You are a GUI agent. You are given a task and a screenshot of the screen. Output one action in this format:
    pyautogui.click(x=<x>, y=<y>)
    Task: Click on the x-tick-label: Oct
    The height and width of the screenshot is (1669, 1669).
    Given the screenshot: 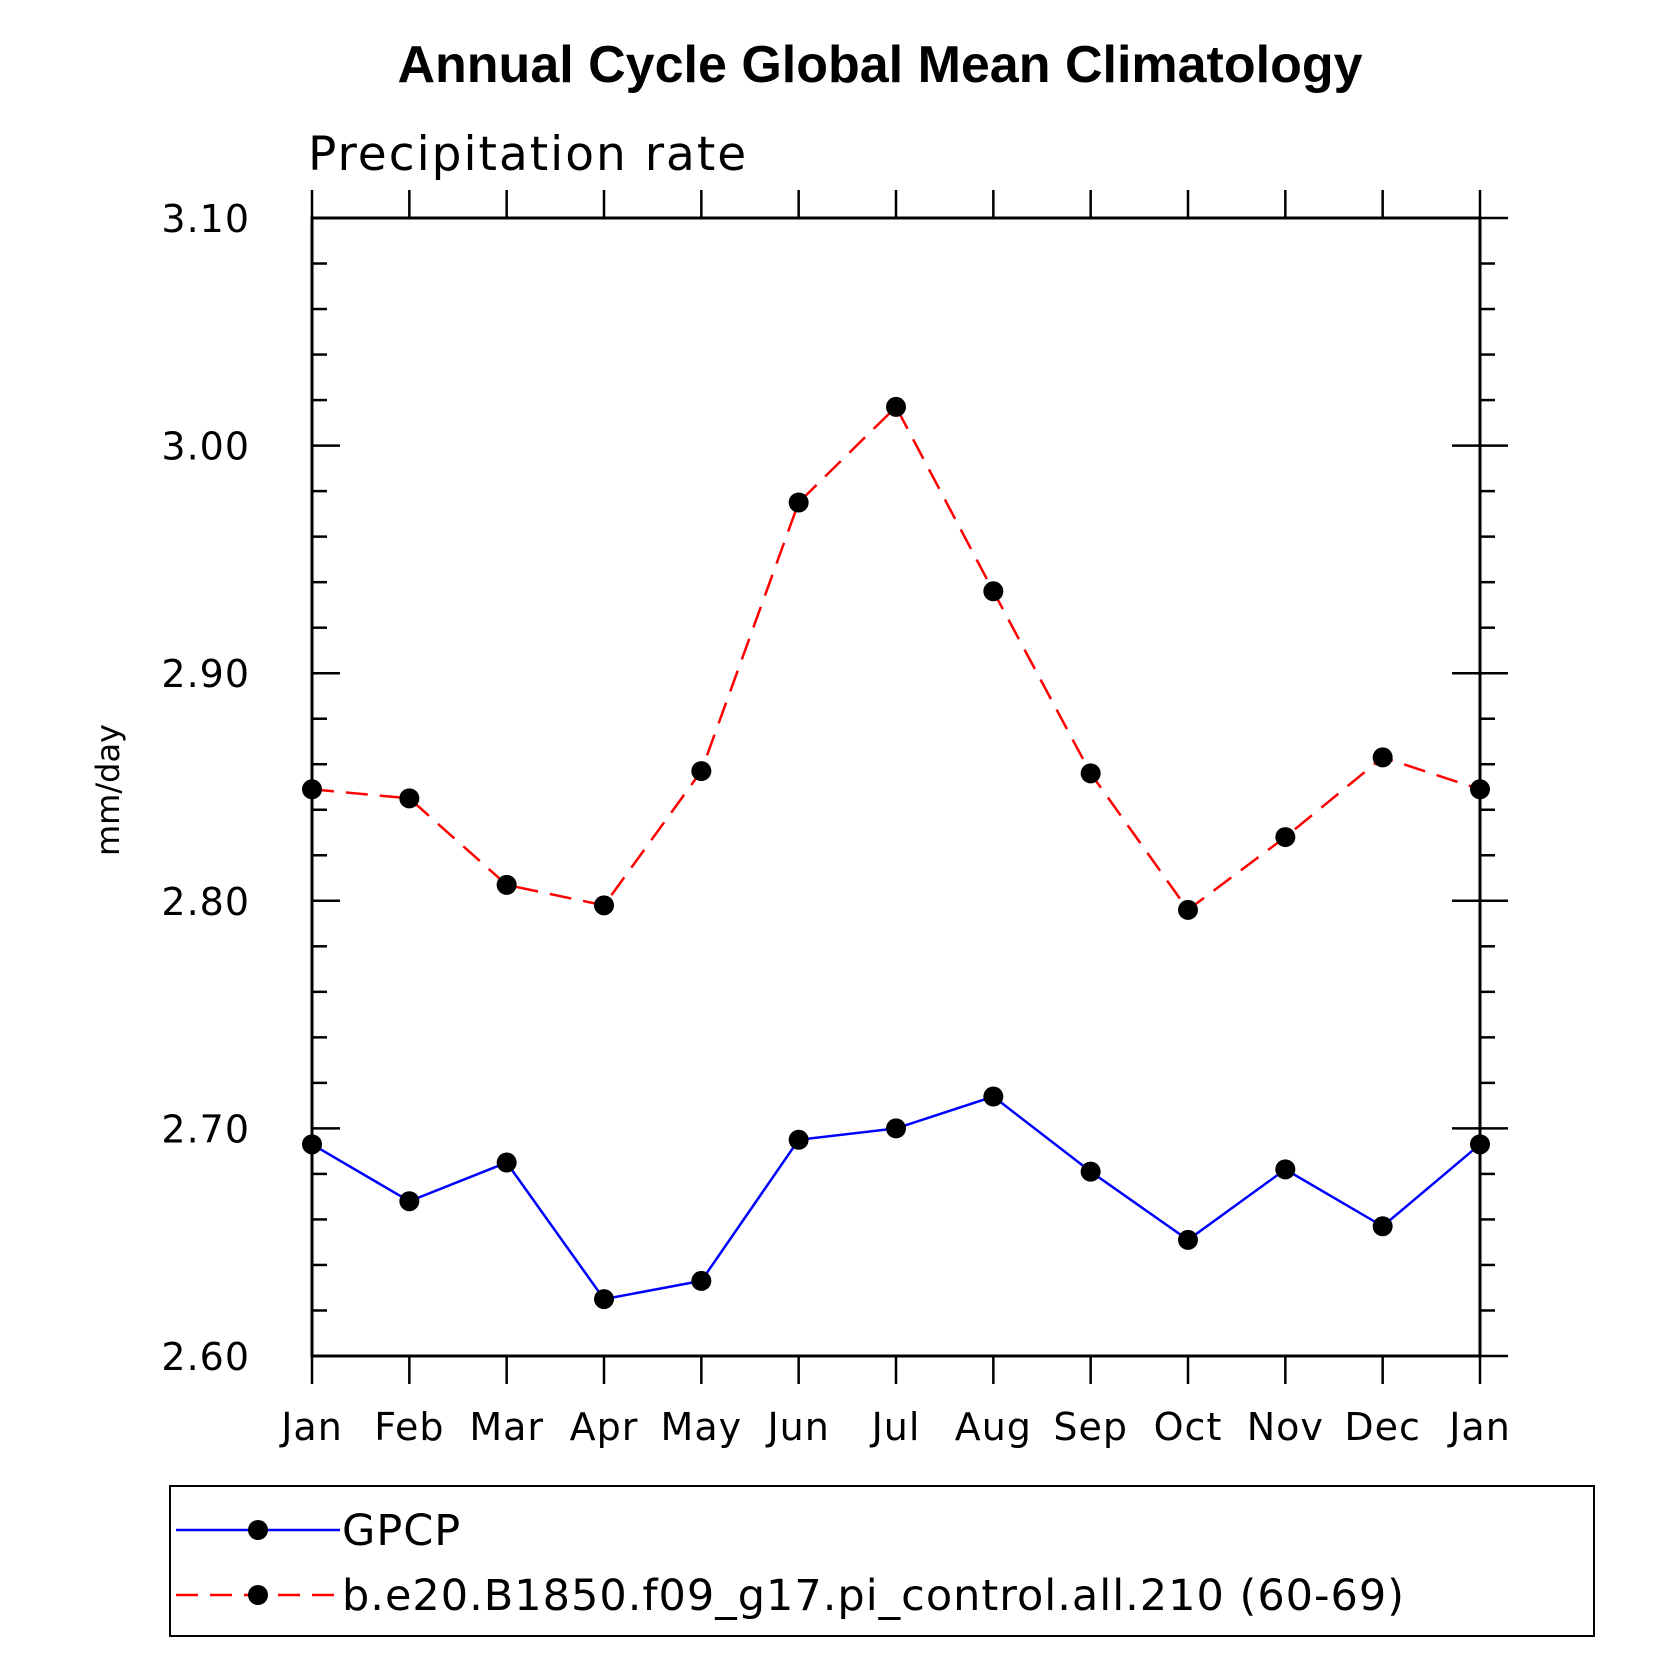 What is the action you would take?
    pyautogui.click(x=1188, y=1427)
    